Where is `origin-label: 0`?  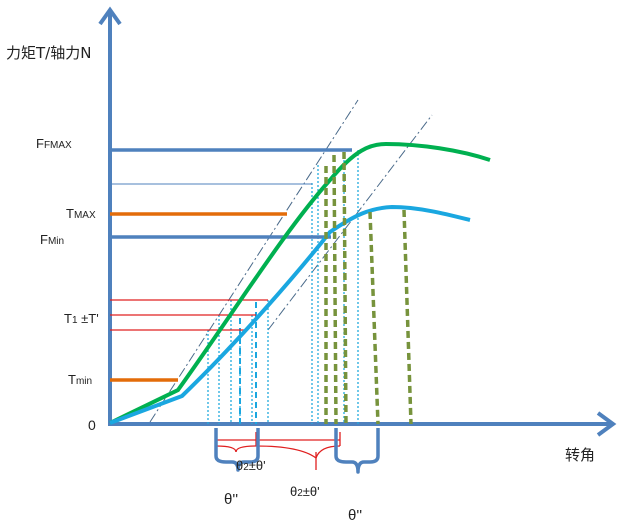
origin-label: 0 is located at coordinates (92, 425).